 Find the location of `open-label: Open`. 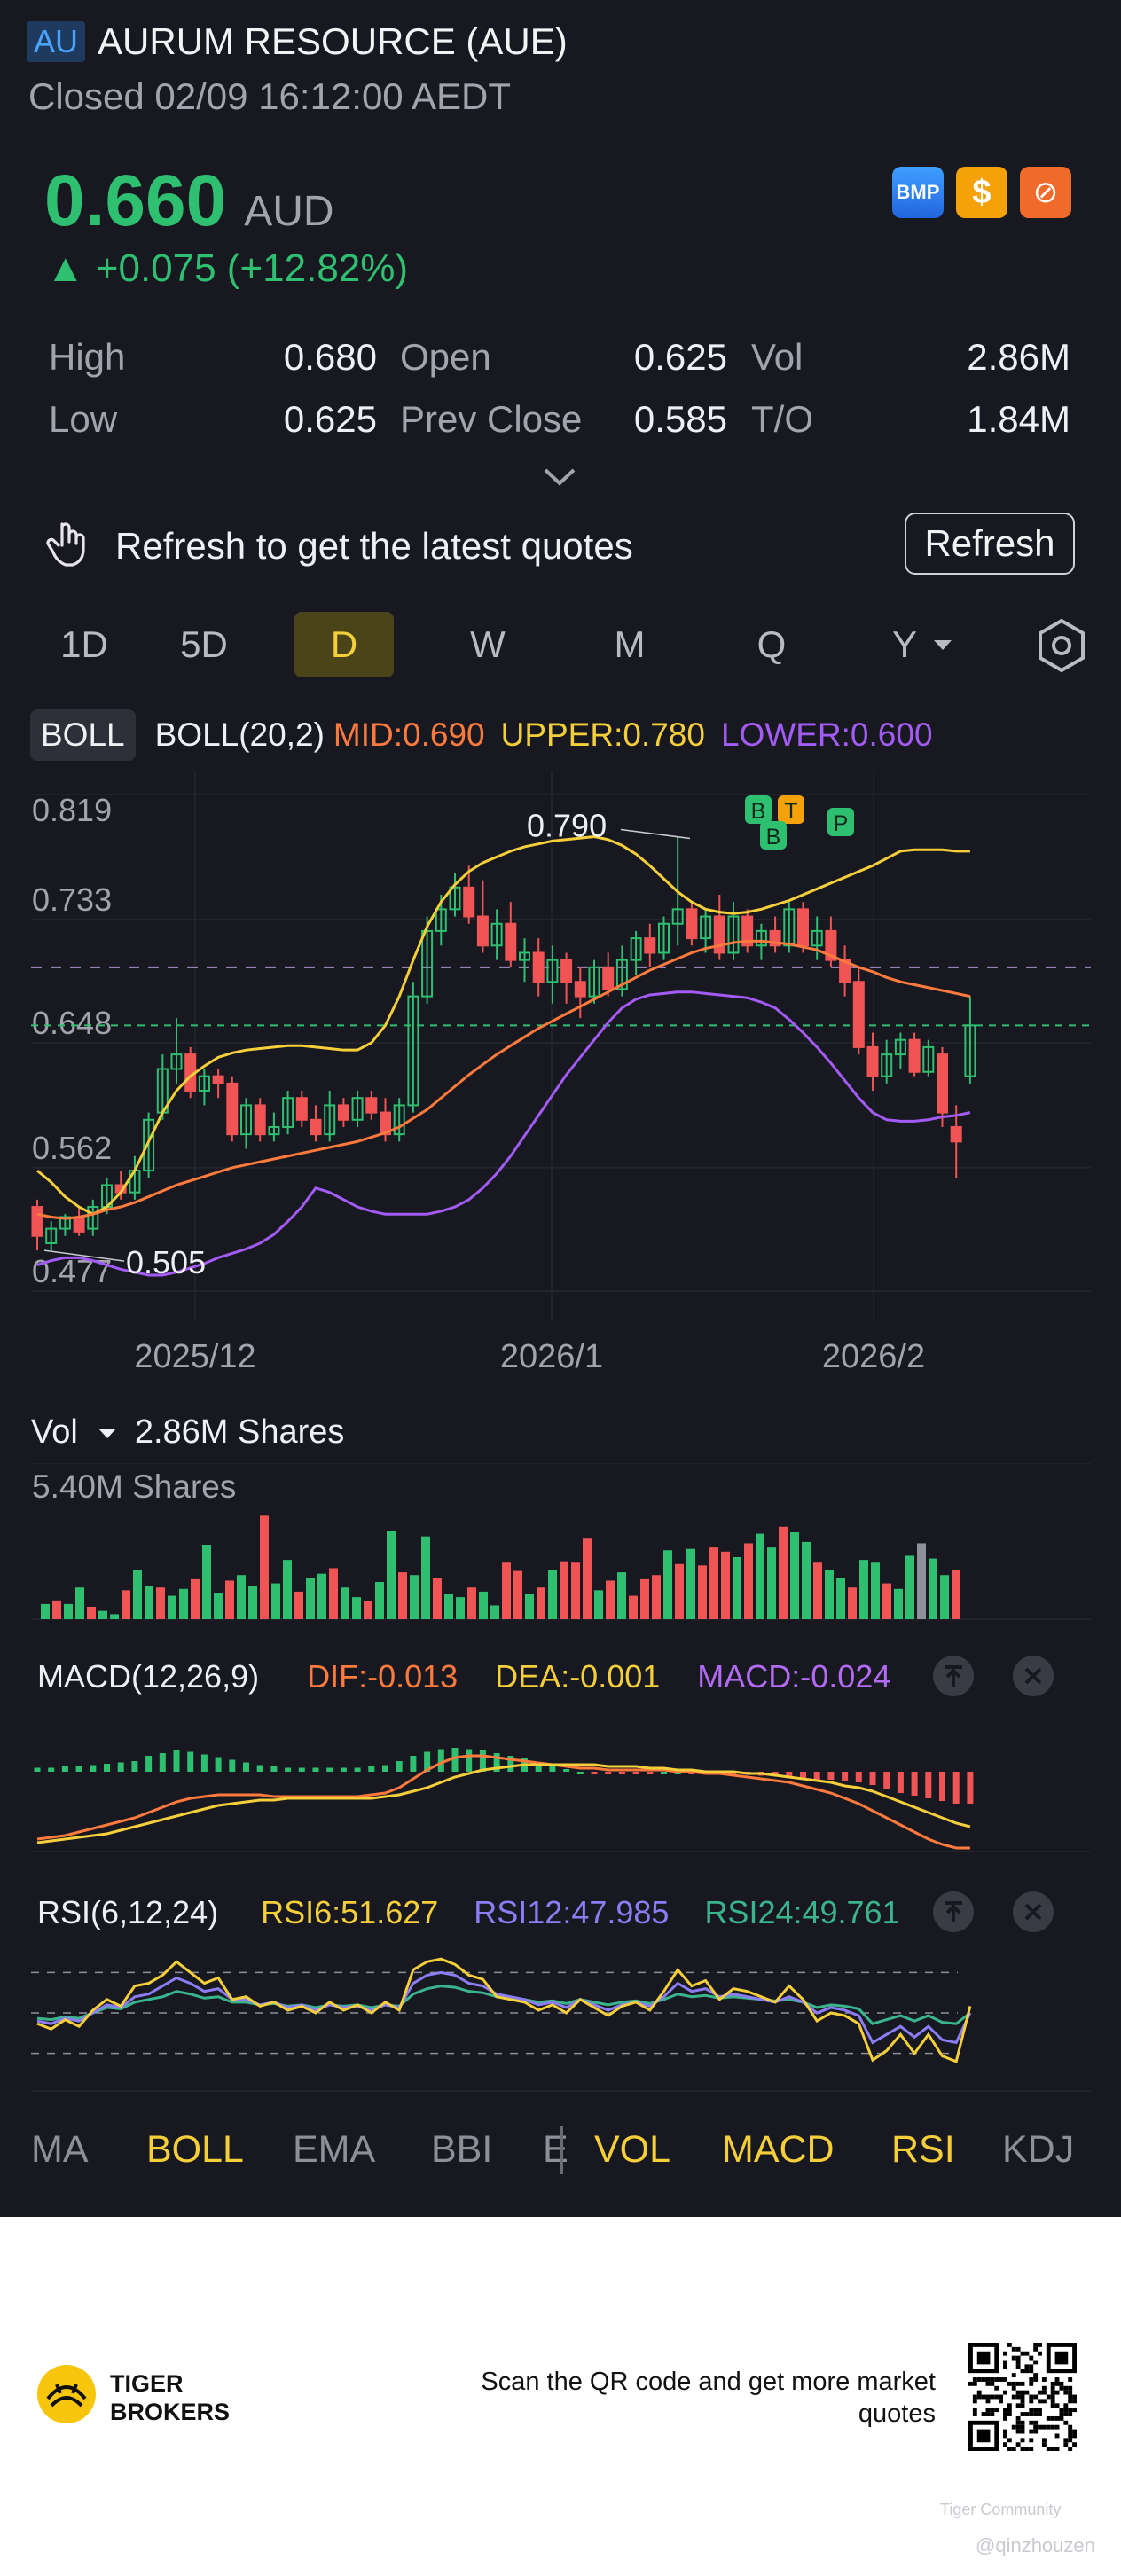

open-label: Open is located at coordinates (445, 357).